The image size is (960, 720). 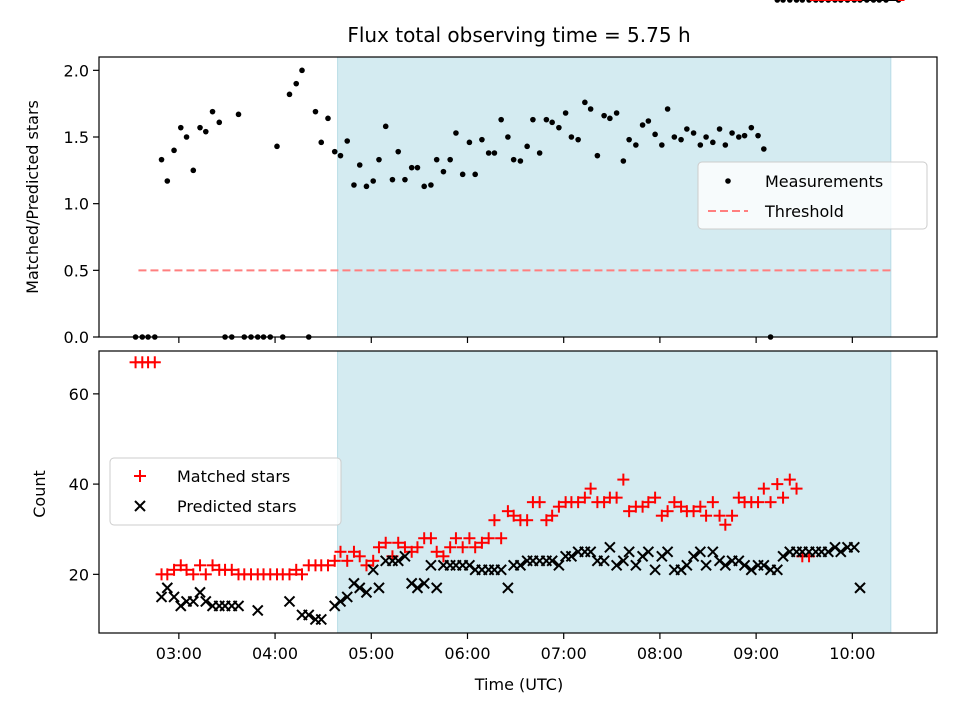 I want to click on bottom-y-axis-label: Count, so click(x=39, y=494).